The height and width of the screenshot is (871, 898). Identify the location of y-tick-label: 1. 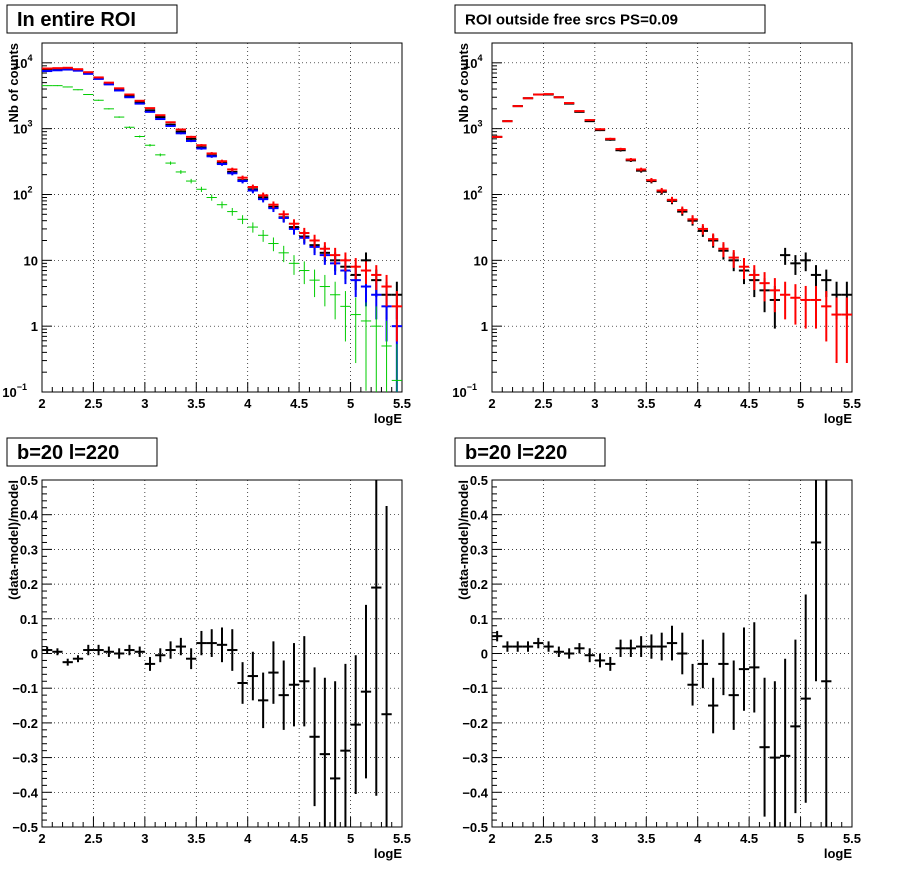
(34, 326).